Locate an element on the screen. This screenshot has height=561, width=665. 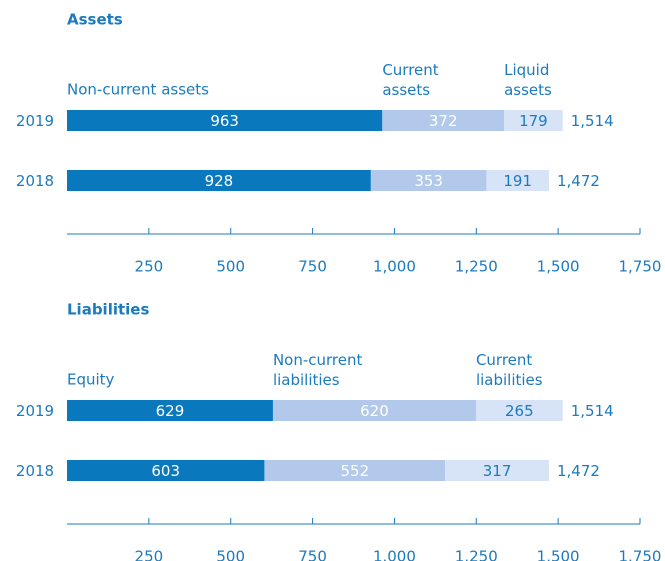
x-tick-label: 1,000 is located at coordinates (394, 267).